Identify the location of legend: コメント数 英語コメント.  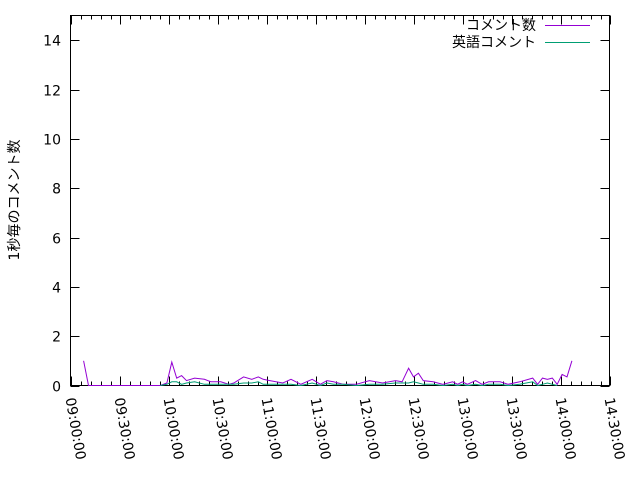
(521, 34).